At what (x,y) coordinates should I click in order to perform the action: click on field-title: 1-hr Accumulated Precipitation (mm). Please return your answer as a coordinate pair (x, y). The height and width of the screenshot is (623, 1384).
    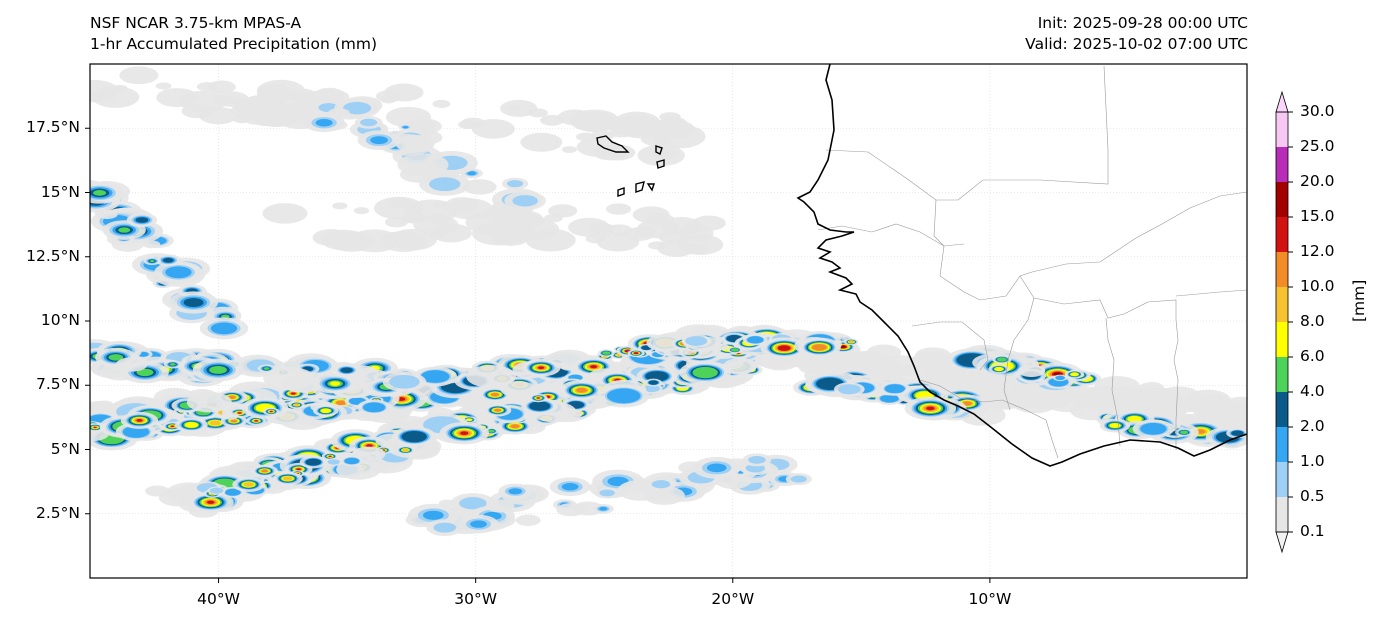
    Looking at the image, I should click on (233, 44).